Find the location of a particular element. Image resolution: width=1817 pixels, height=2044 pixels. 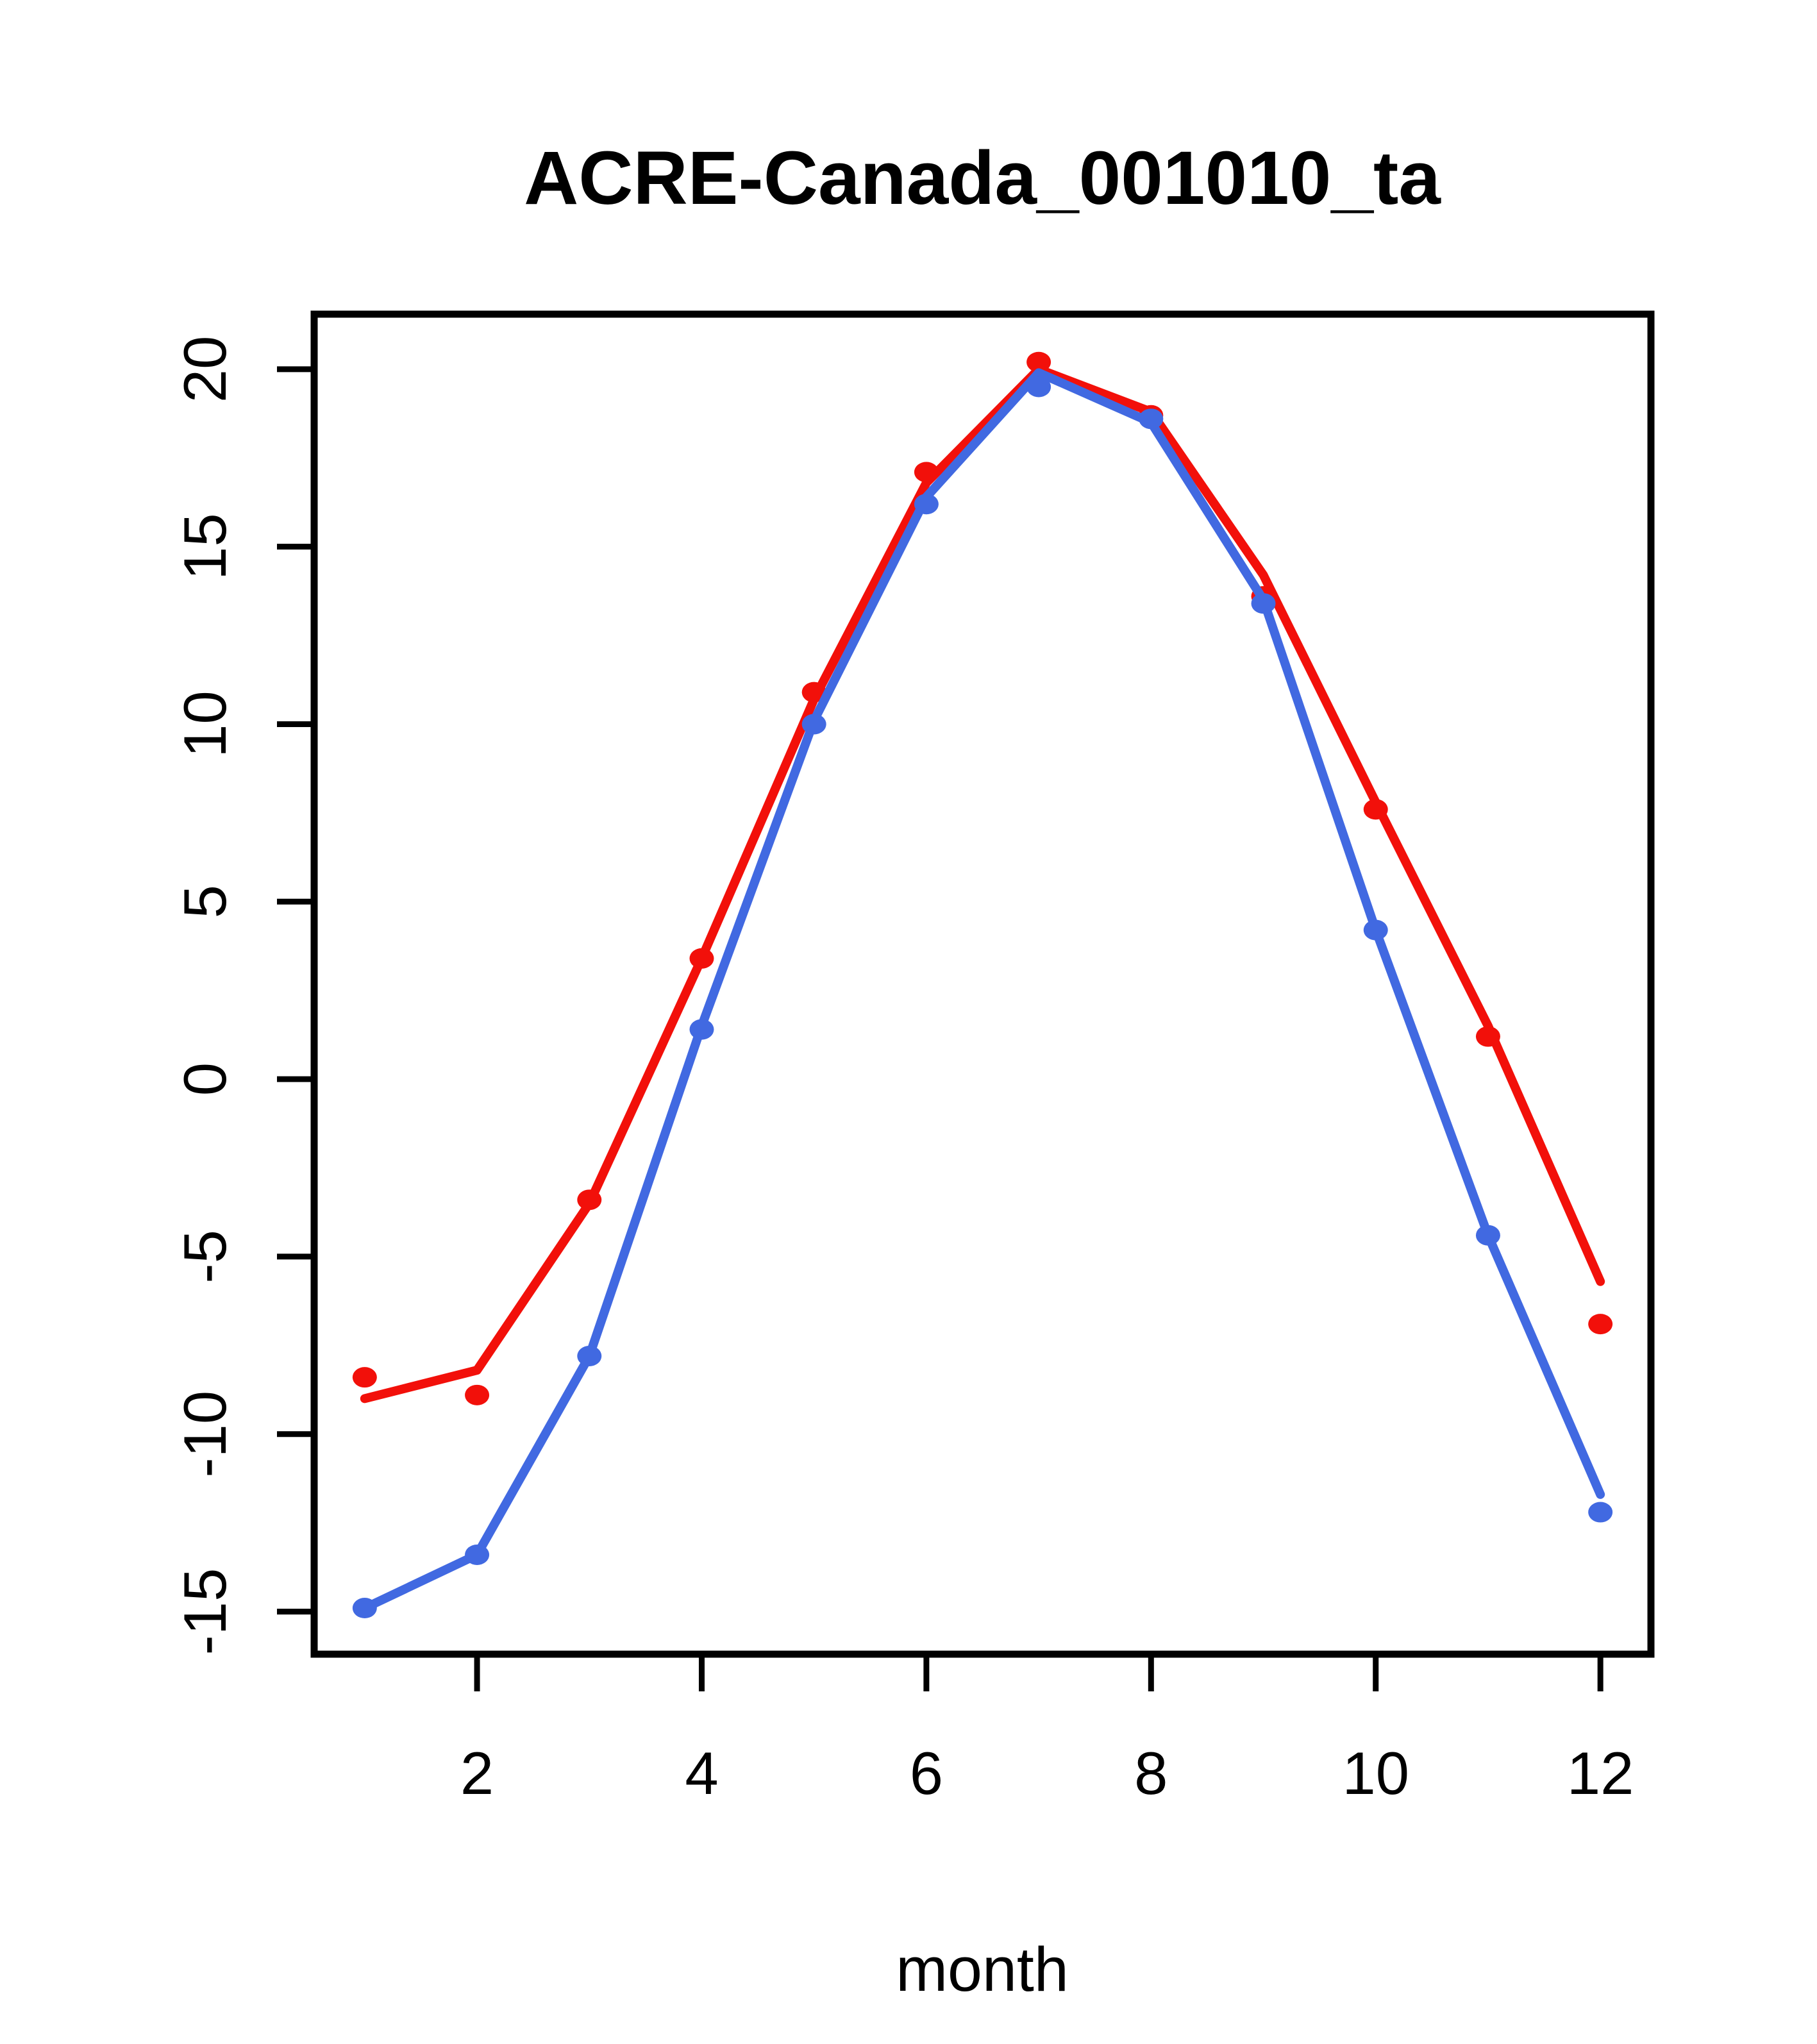

y-axis: -15 -10 -5 0 5 10 15 20 is located at coordinates (243, 995).